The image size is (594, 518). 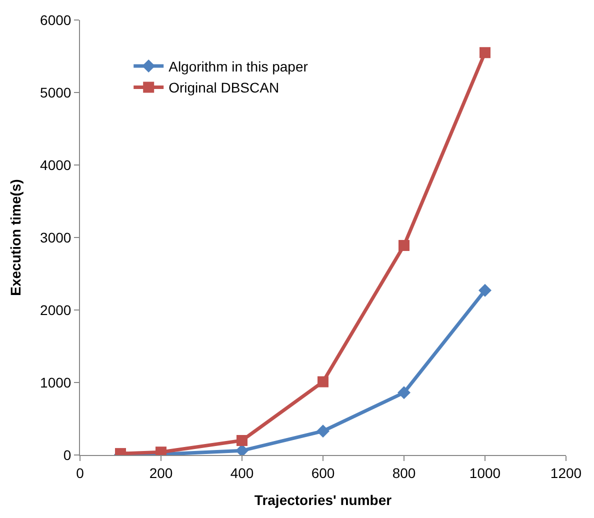 What do you see at coordinates (242, 472) in the screenshot?
I see `x-tick-label: 400` at bounding box center [242, 472].